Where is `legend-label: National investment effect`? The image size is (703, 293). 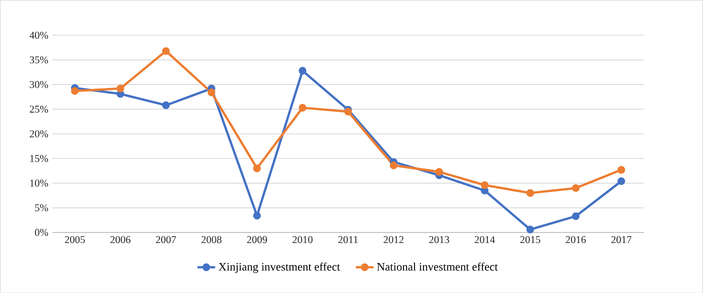 legend-label: National investment effect is located at coordinates (437, 266).